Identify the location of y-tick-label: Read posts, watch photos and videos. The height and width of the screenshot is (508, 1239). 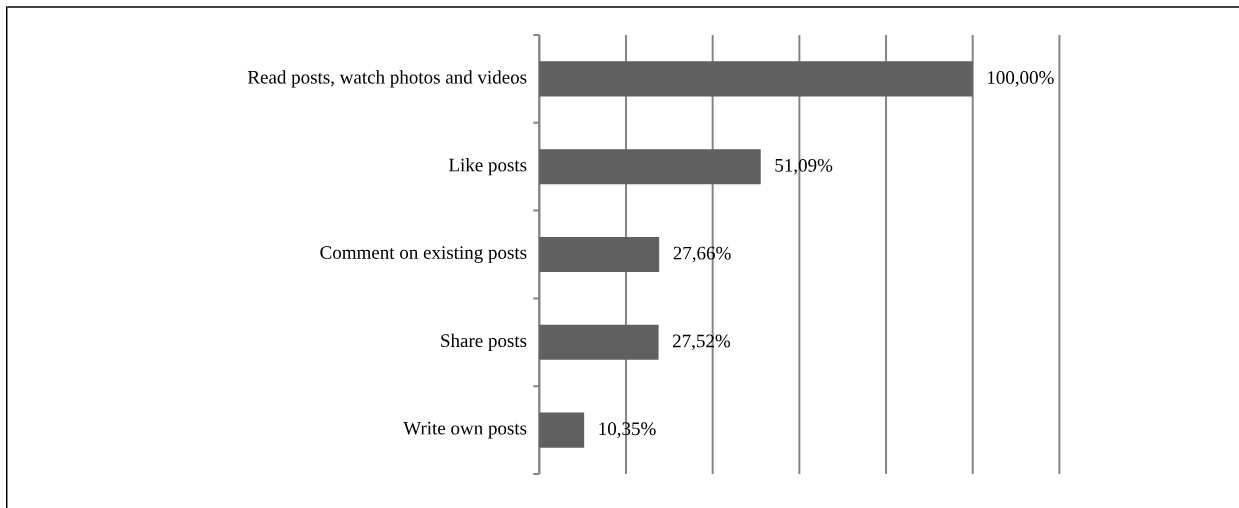
(387, 79).